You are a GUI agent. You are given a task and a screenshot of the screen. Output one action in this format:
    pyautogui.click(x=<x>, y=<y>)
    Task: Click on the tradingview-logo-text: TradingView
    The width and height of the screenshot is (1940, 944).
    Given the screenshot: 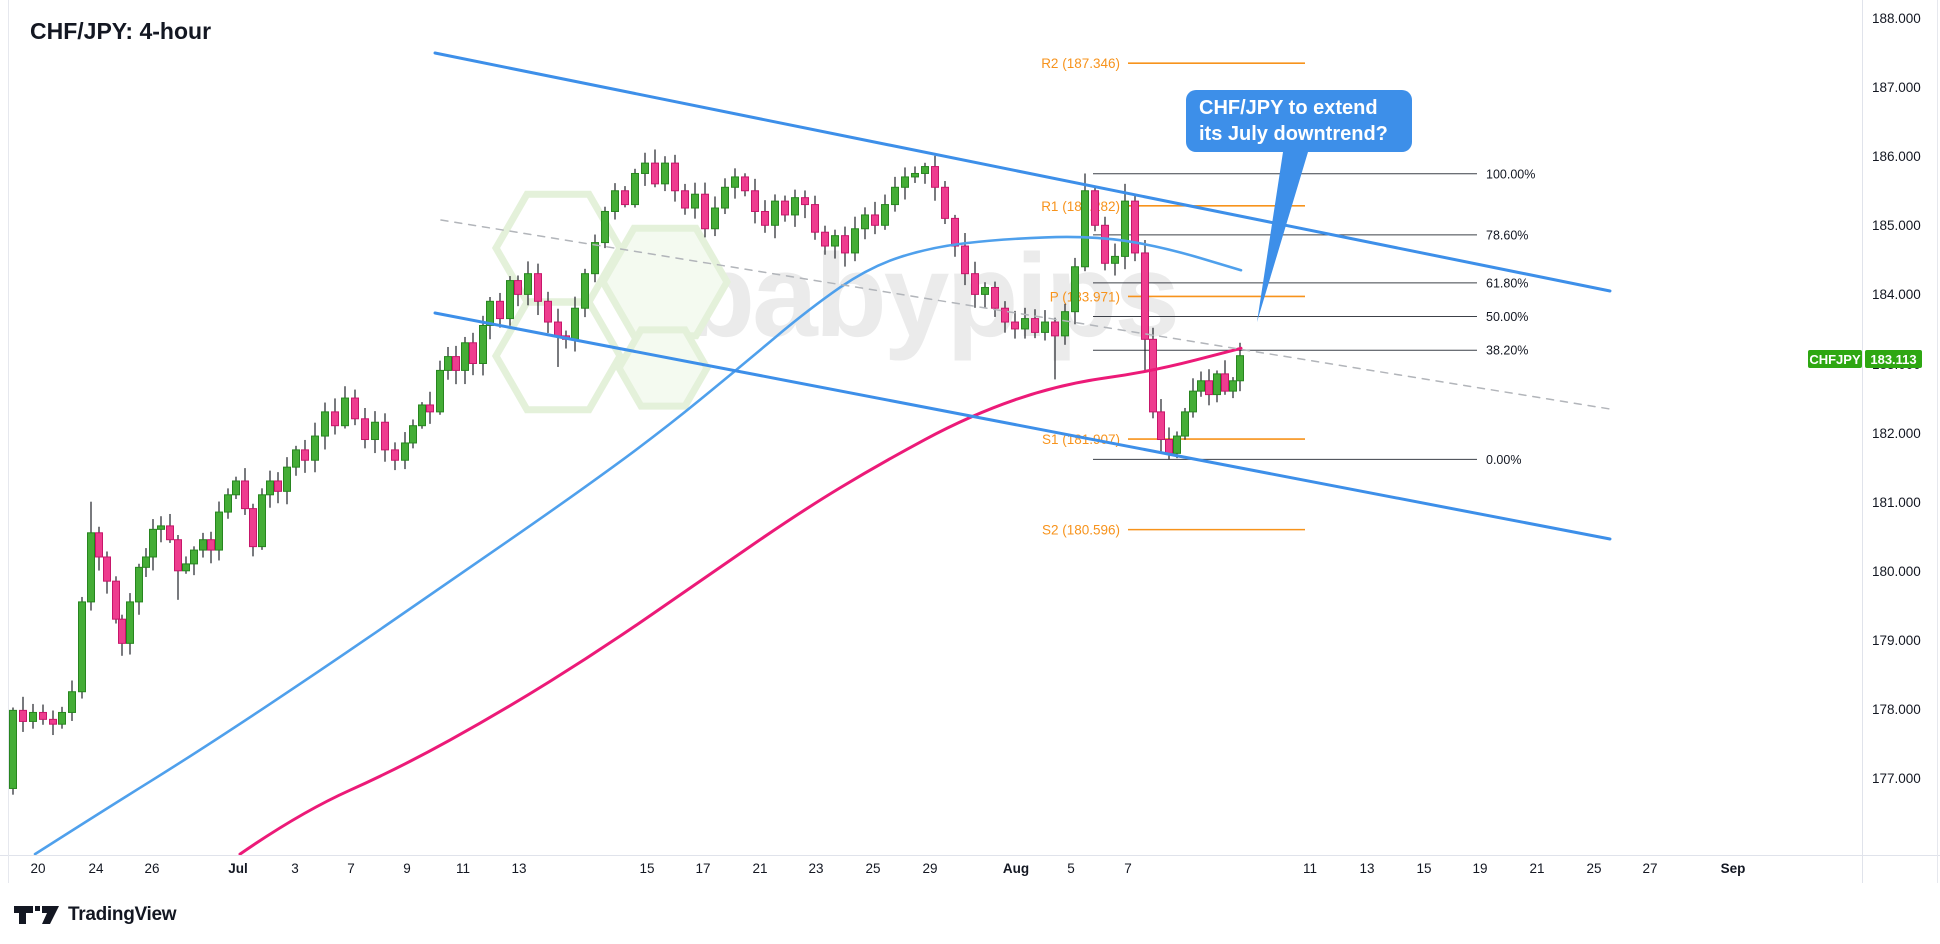 What is the action you would take?
    pyautogui.click(x=122, y=914)
    